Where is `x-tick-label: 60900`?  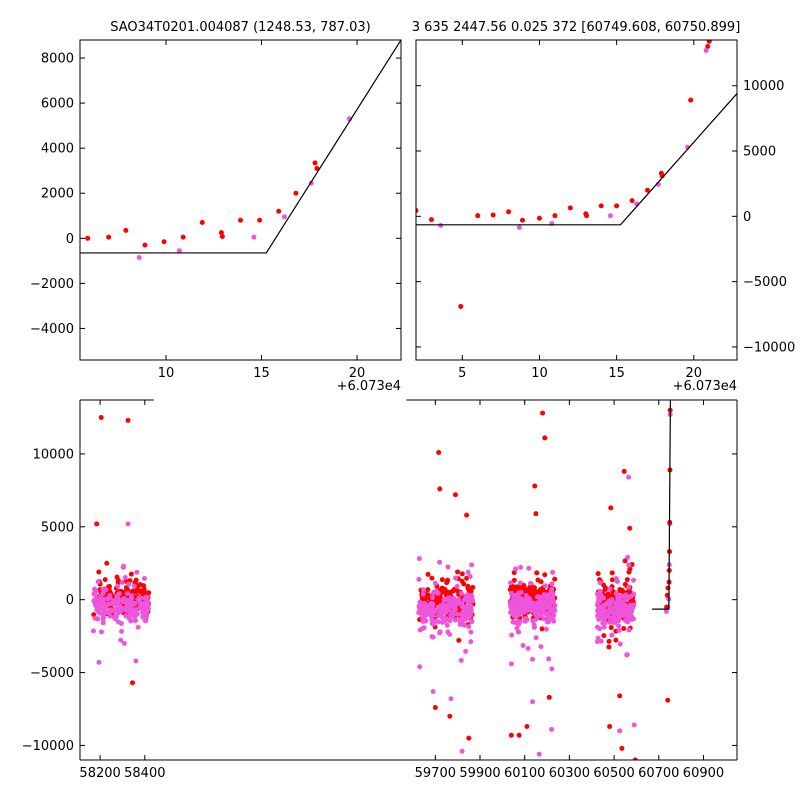 x-tick-label: 60900 is located at coordinates (703, 773).